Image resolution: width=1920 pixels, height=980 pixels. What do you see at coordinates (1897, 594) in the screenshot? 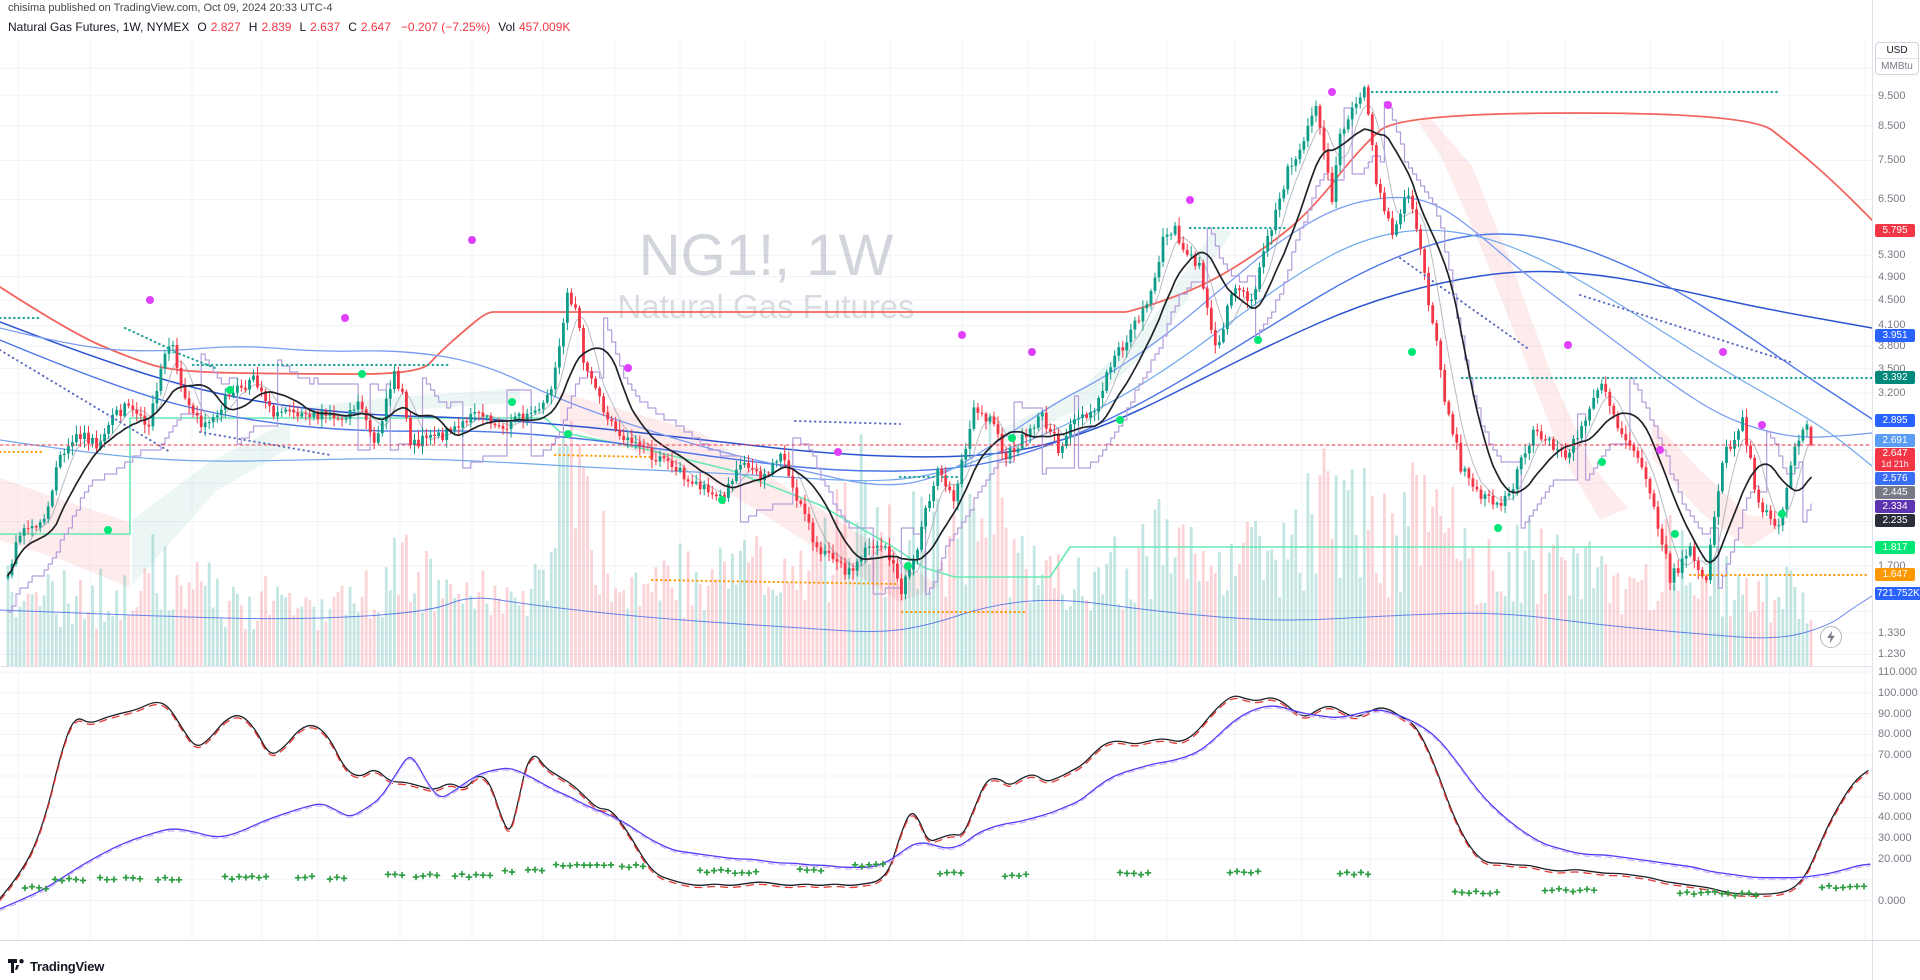
I see `price-badge: 721.752K` at bounding box center [1897, 594].